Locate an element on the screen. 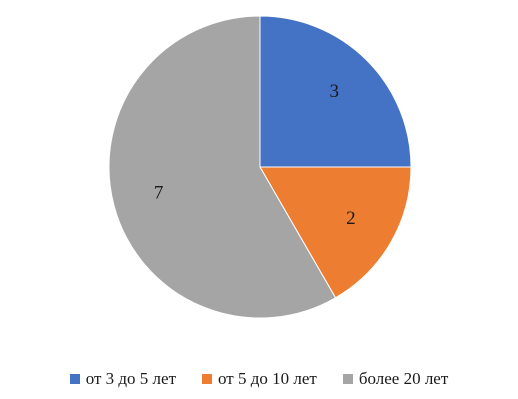  data-label-0: 3 is located at coordinates (334, 91).